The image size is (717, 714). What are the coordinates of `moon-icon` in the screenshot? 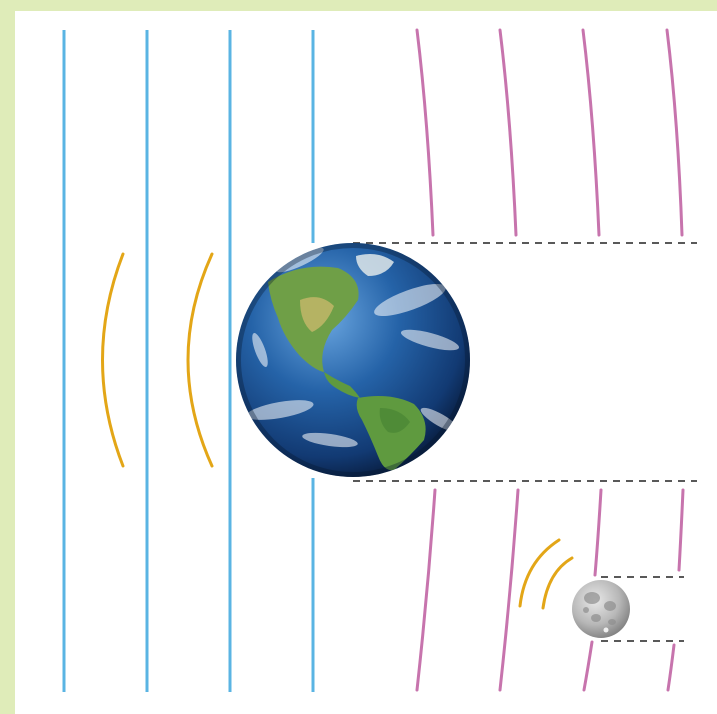 It's located at (601, 609).